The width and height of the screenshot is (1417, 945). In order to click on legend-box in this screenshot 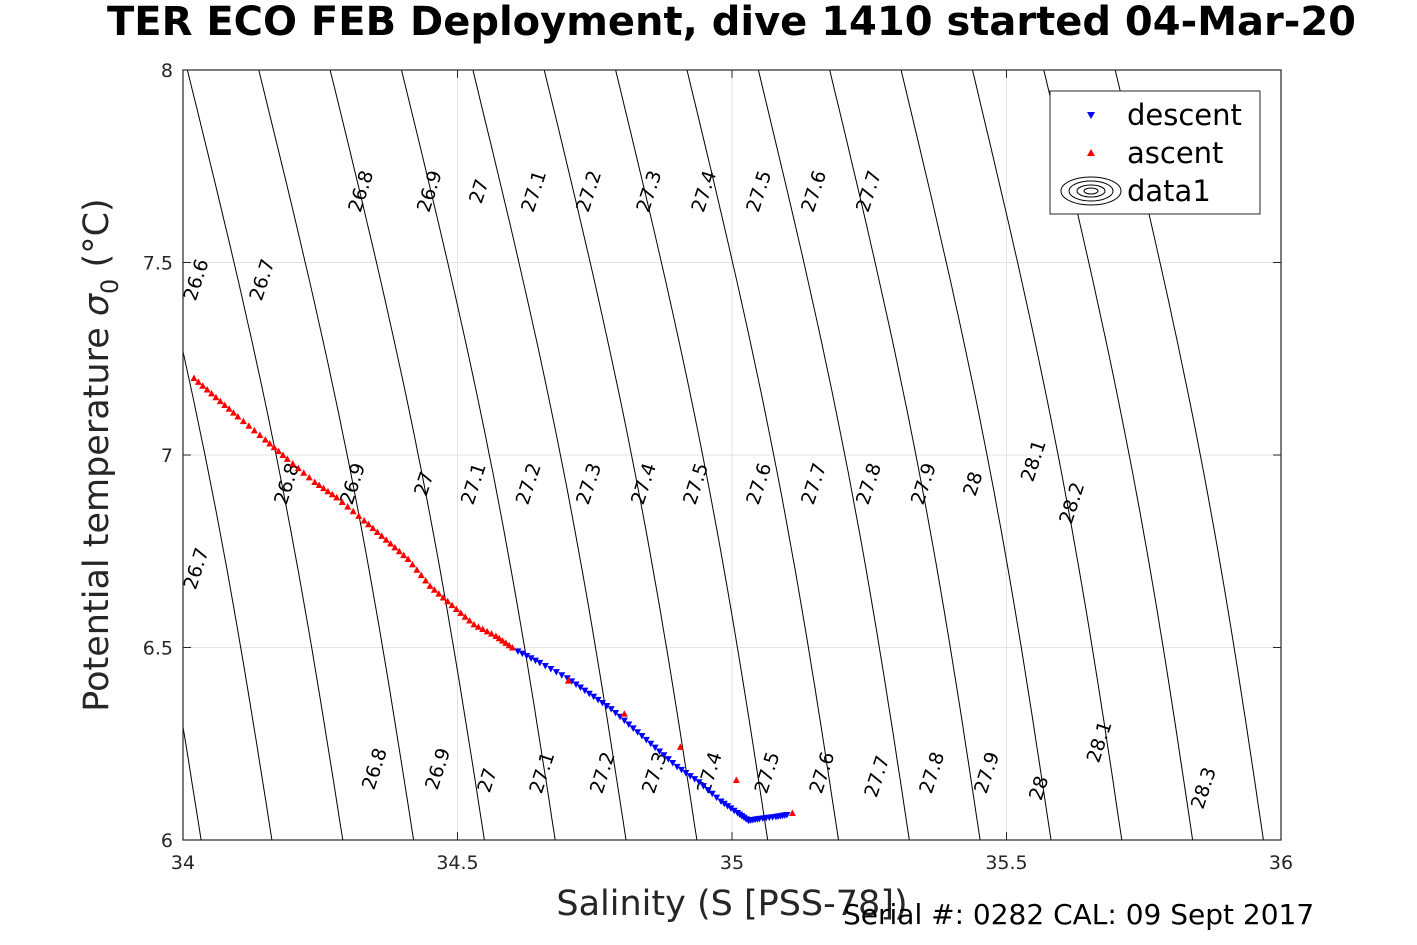, I will do `click(1155, 152)`.